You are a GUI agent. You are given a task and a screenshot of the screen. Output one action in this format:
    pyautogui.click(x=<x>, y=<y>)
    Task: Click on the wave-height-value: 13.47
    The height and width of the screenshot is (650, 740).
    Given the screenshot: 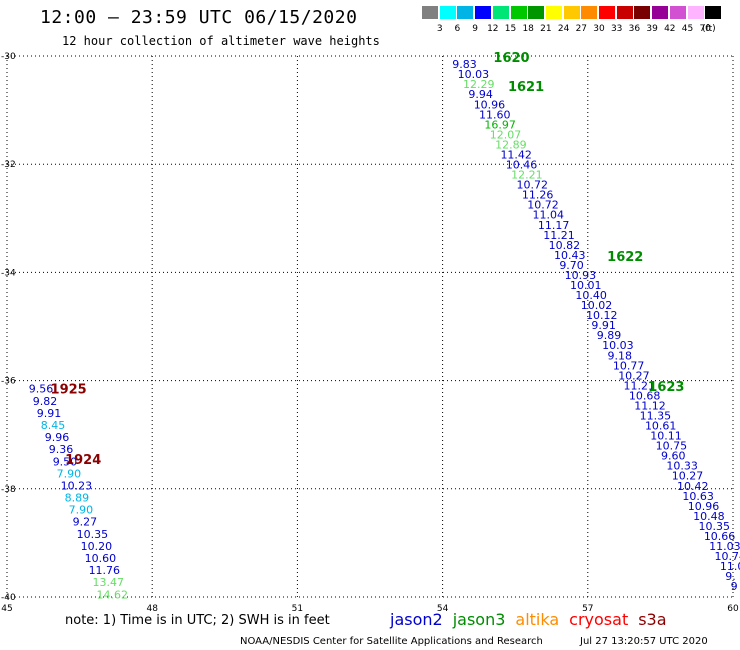 What is the action you would take?
    pyautogui.click(x=109, y=582)
    